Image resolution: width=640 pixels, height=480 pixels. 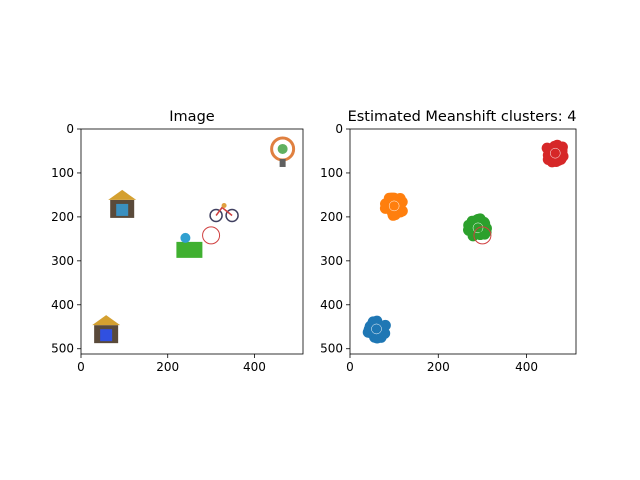 I want to click on wheel-hub, so click(x=282, y=148).